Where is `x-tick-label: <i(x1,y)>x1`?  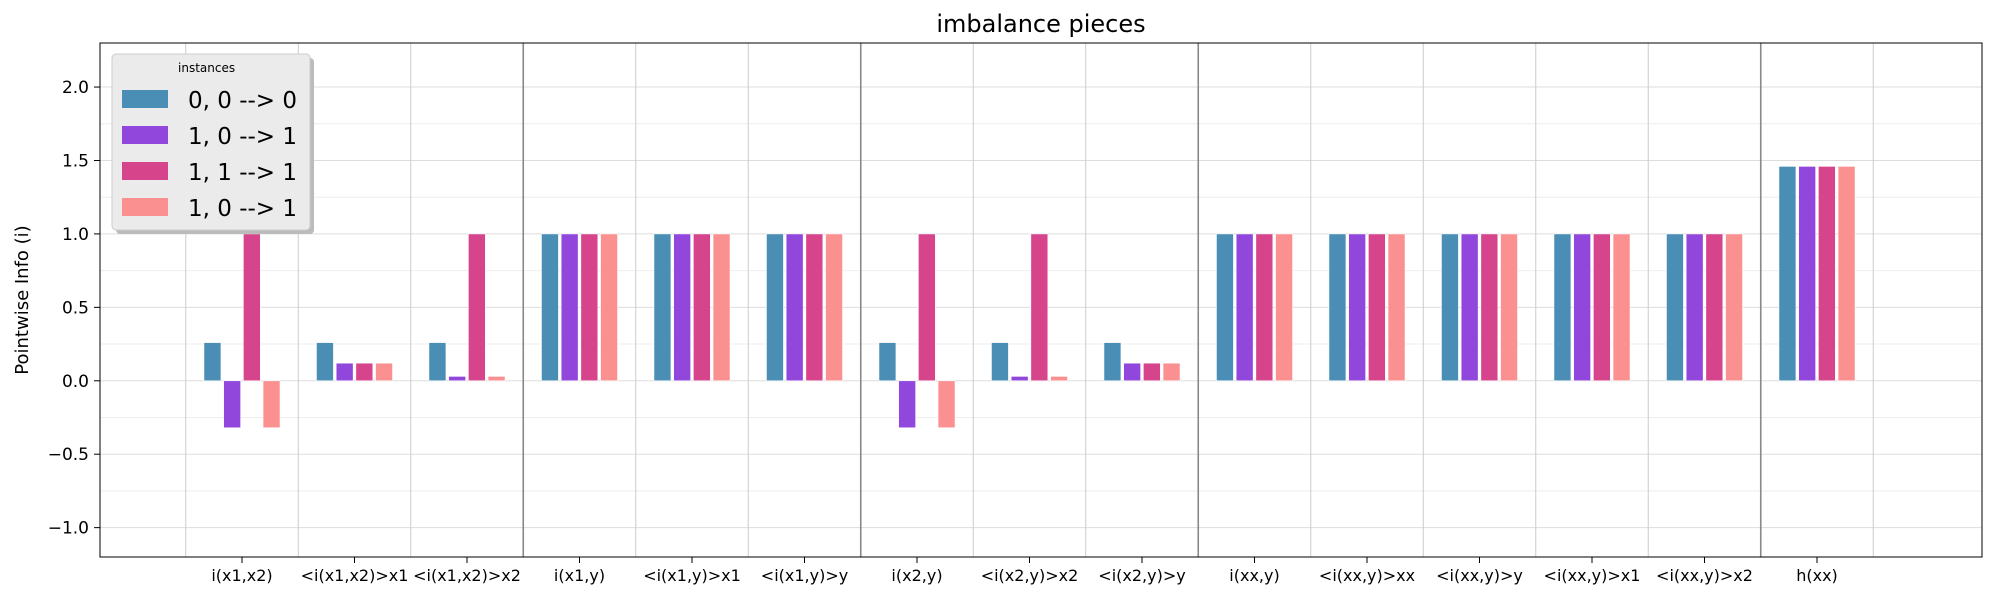
x-tick-label: <i(x1,y)>x1 is located at coordinates (692, 575).